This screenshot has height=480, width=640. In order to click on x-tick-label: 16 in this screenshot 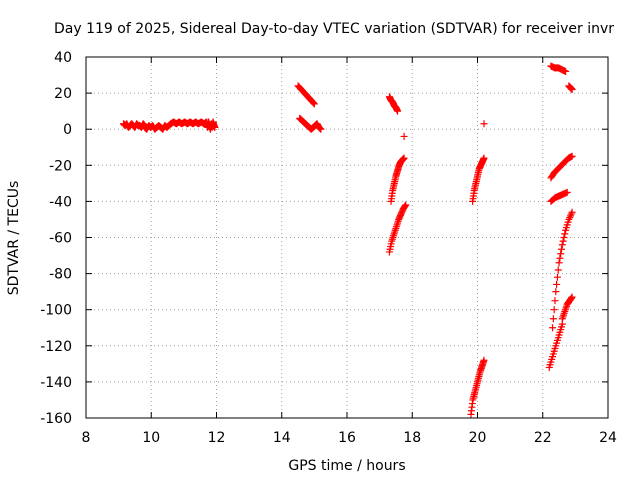, I will do `click(347, 438)`.